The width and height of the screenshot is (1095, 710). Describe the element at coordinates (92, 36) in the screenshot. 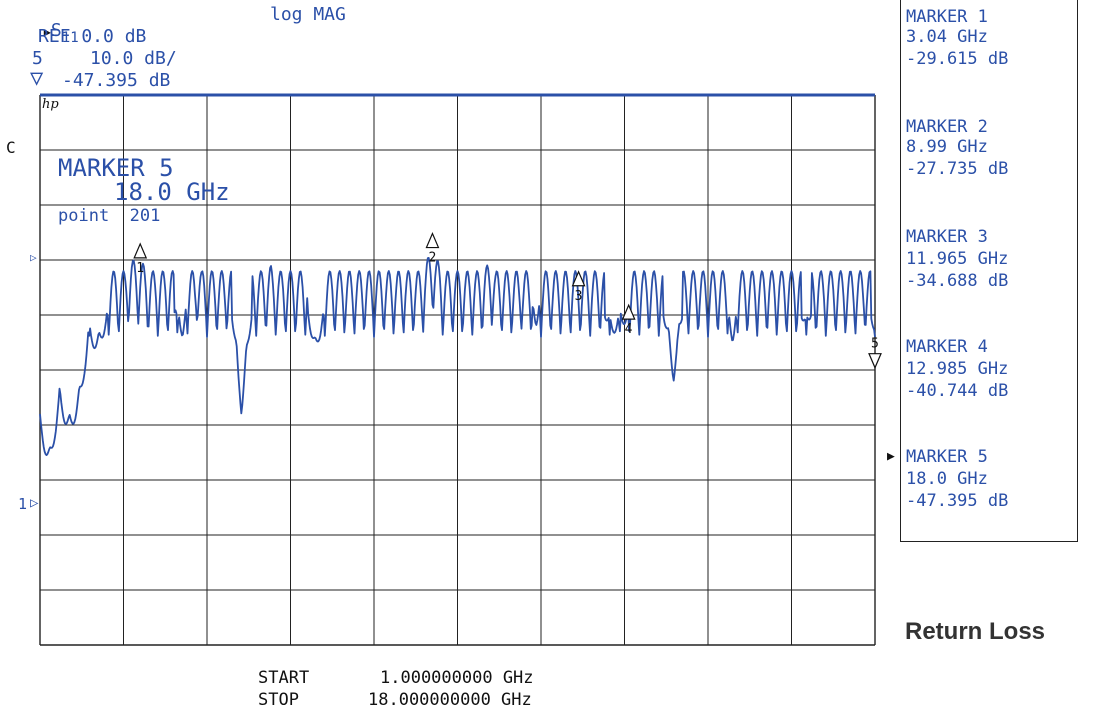

I see `ref-label: REF 0.0 dB` at that location.